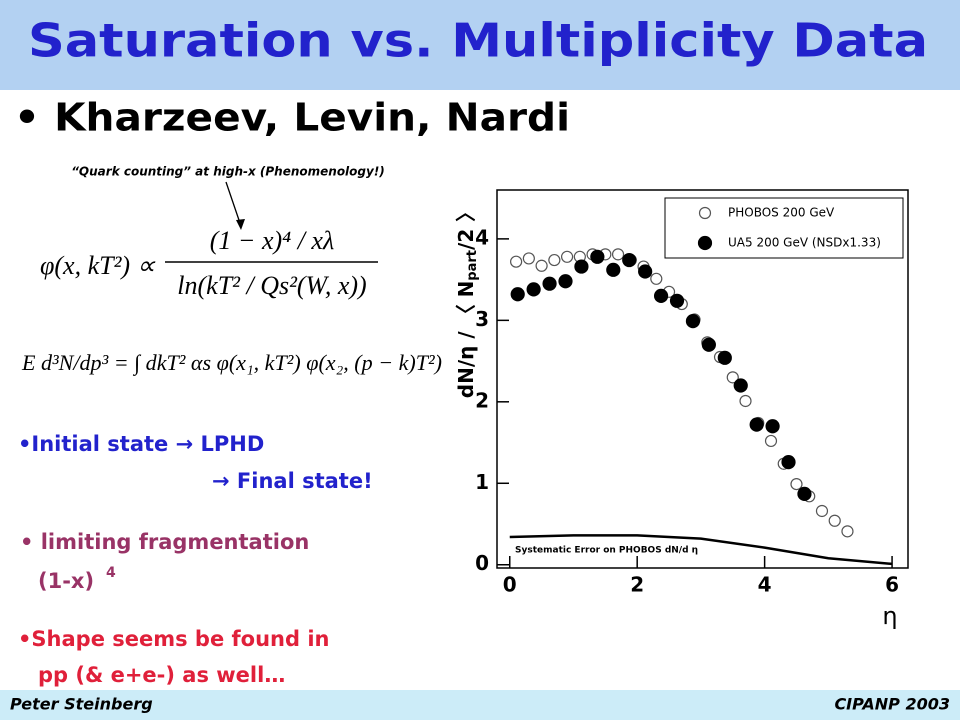 The height and width of the screenshot is (724, 960). What do you see at coordinates (292, 118) in the screenshot?
I see `bullet: • Kharzeev, Levin, Nardi` at bounding box center [292, 118].